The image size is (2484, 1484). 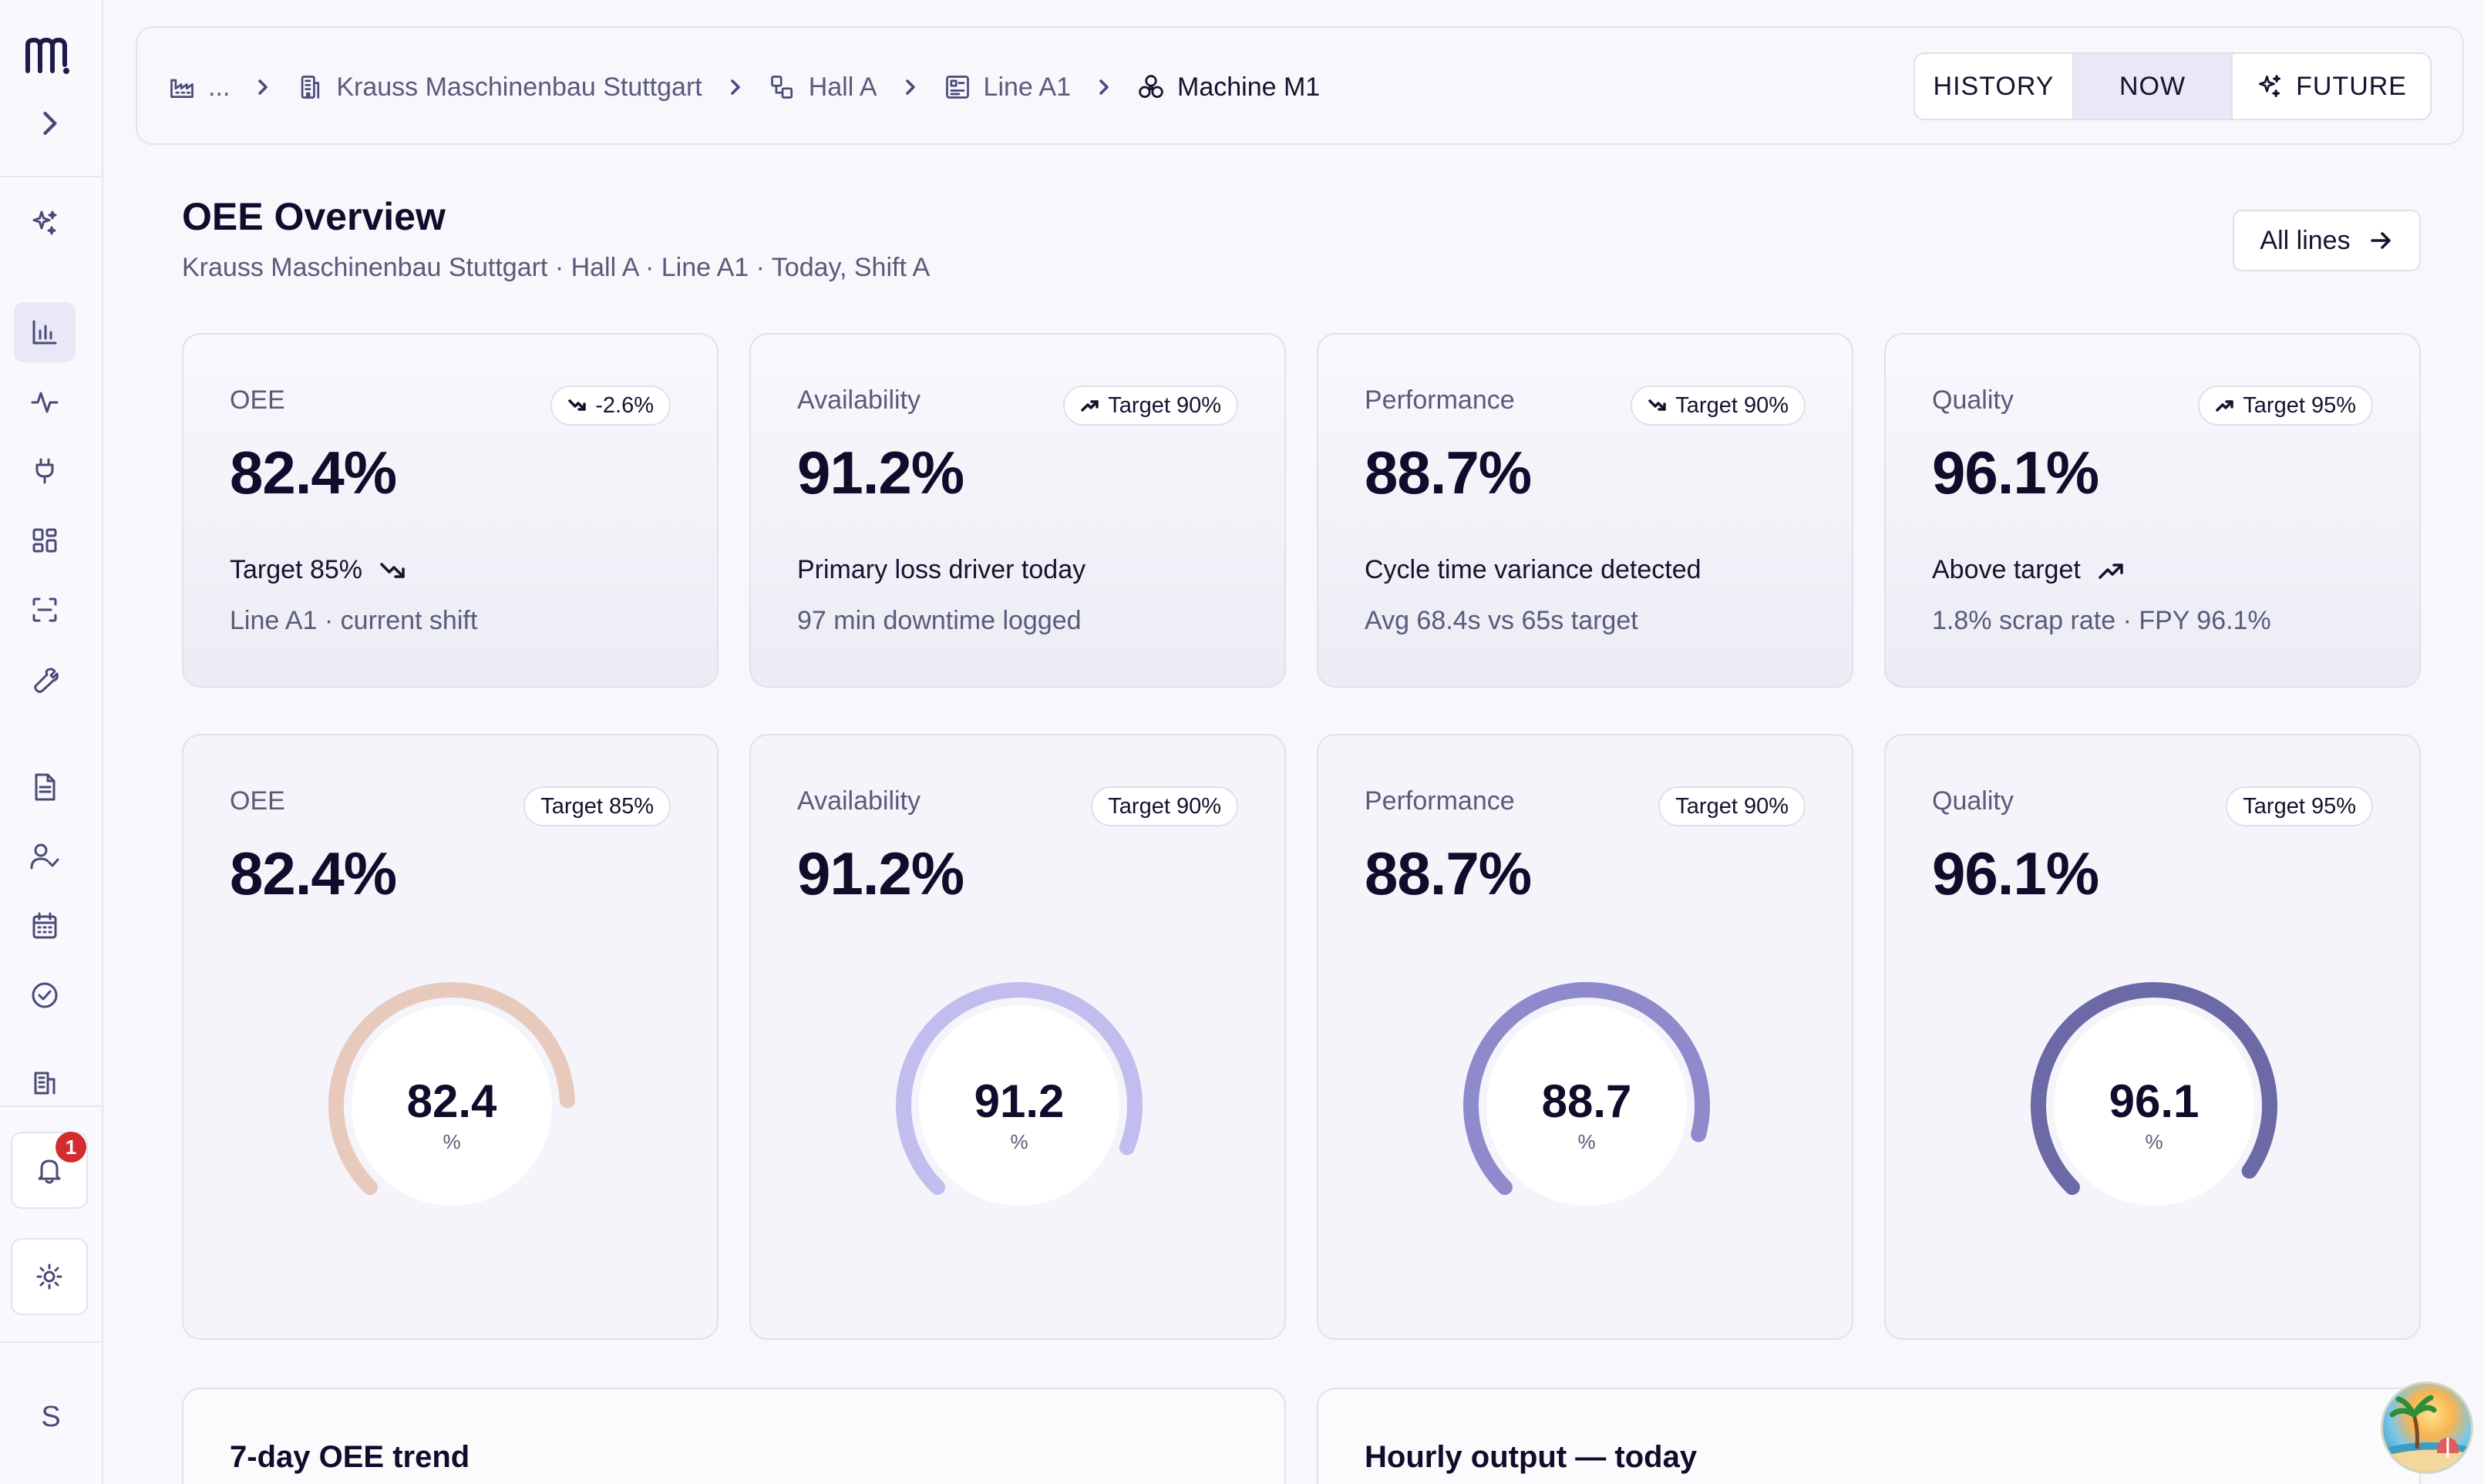 What do you see at coordinates (2015, 472) in the screenshot?
I see `kpi-value: 96.1%` at bounding box center [2015, 472].